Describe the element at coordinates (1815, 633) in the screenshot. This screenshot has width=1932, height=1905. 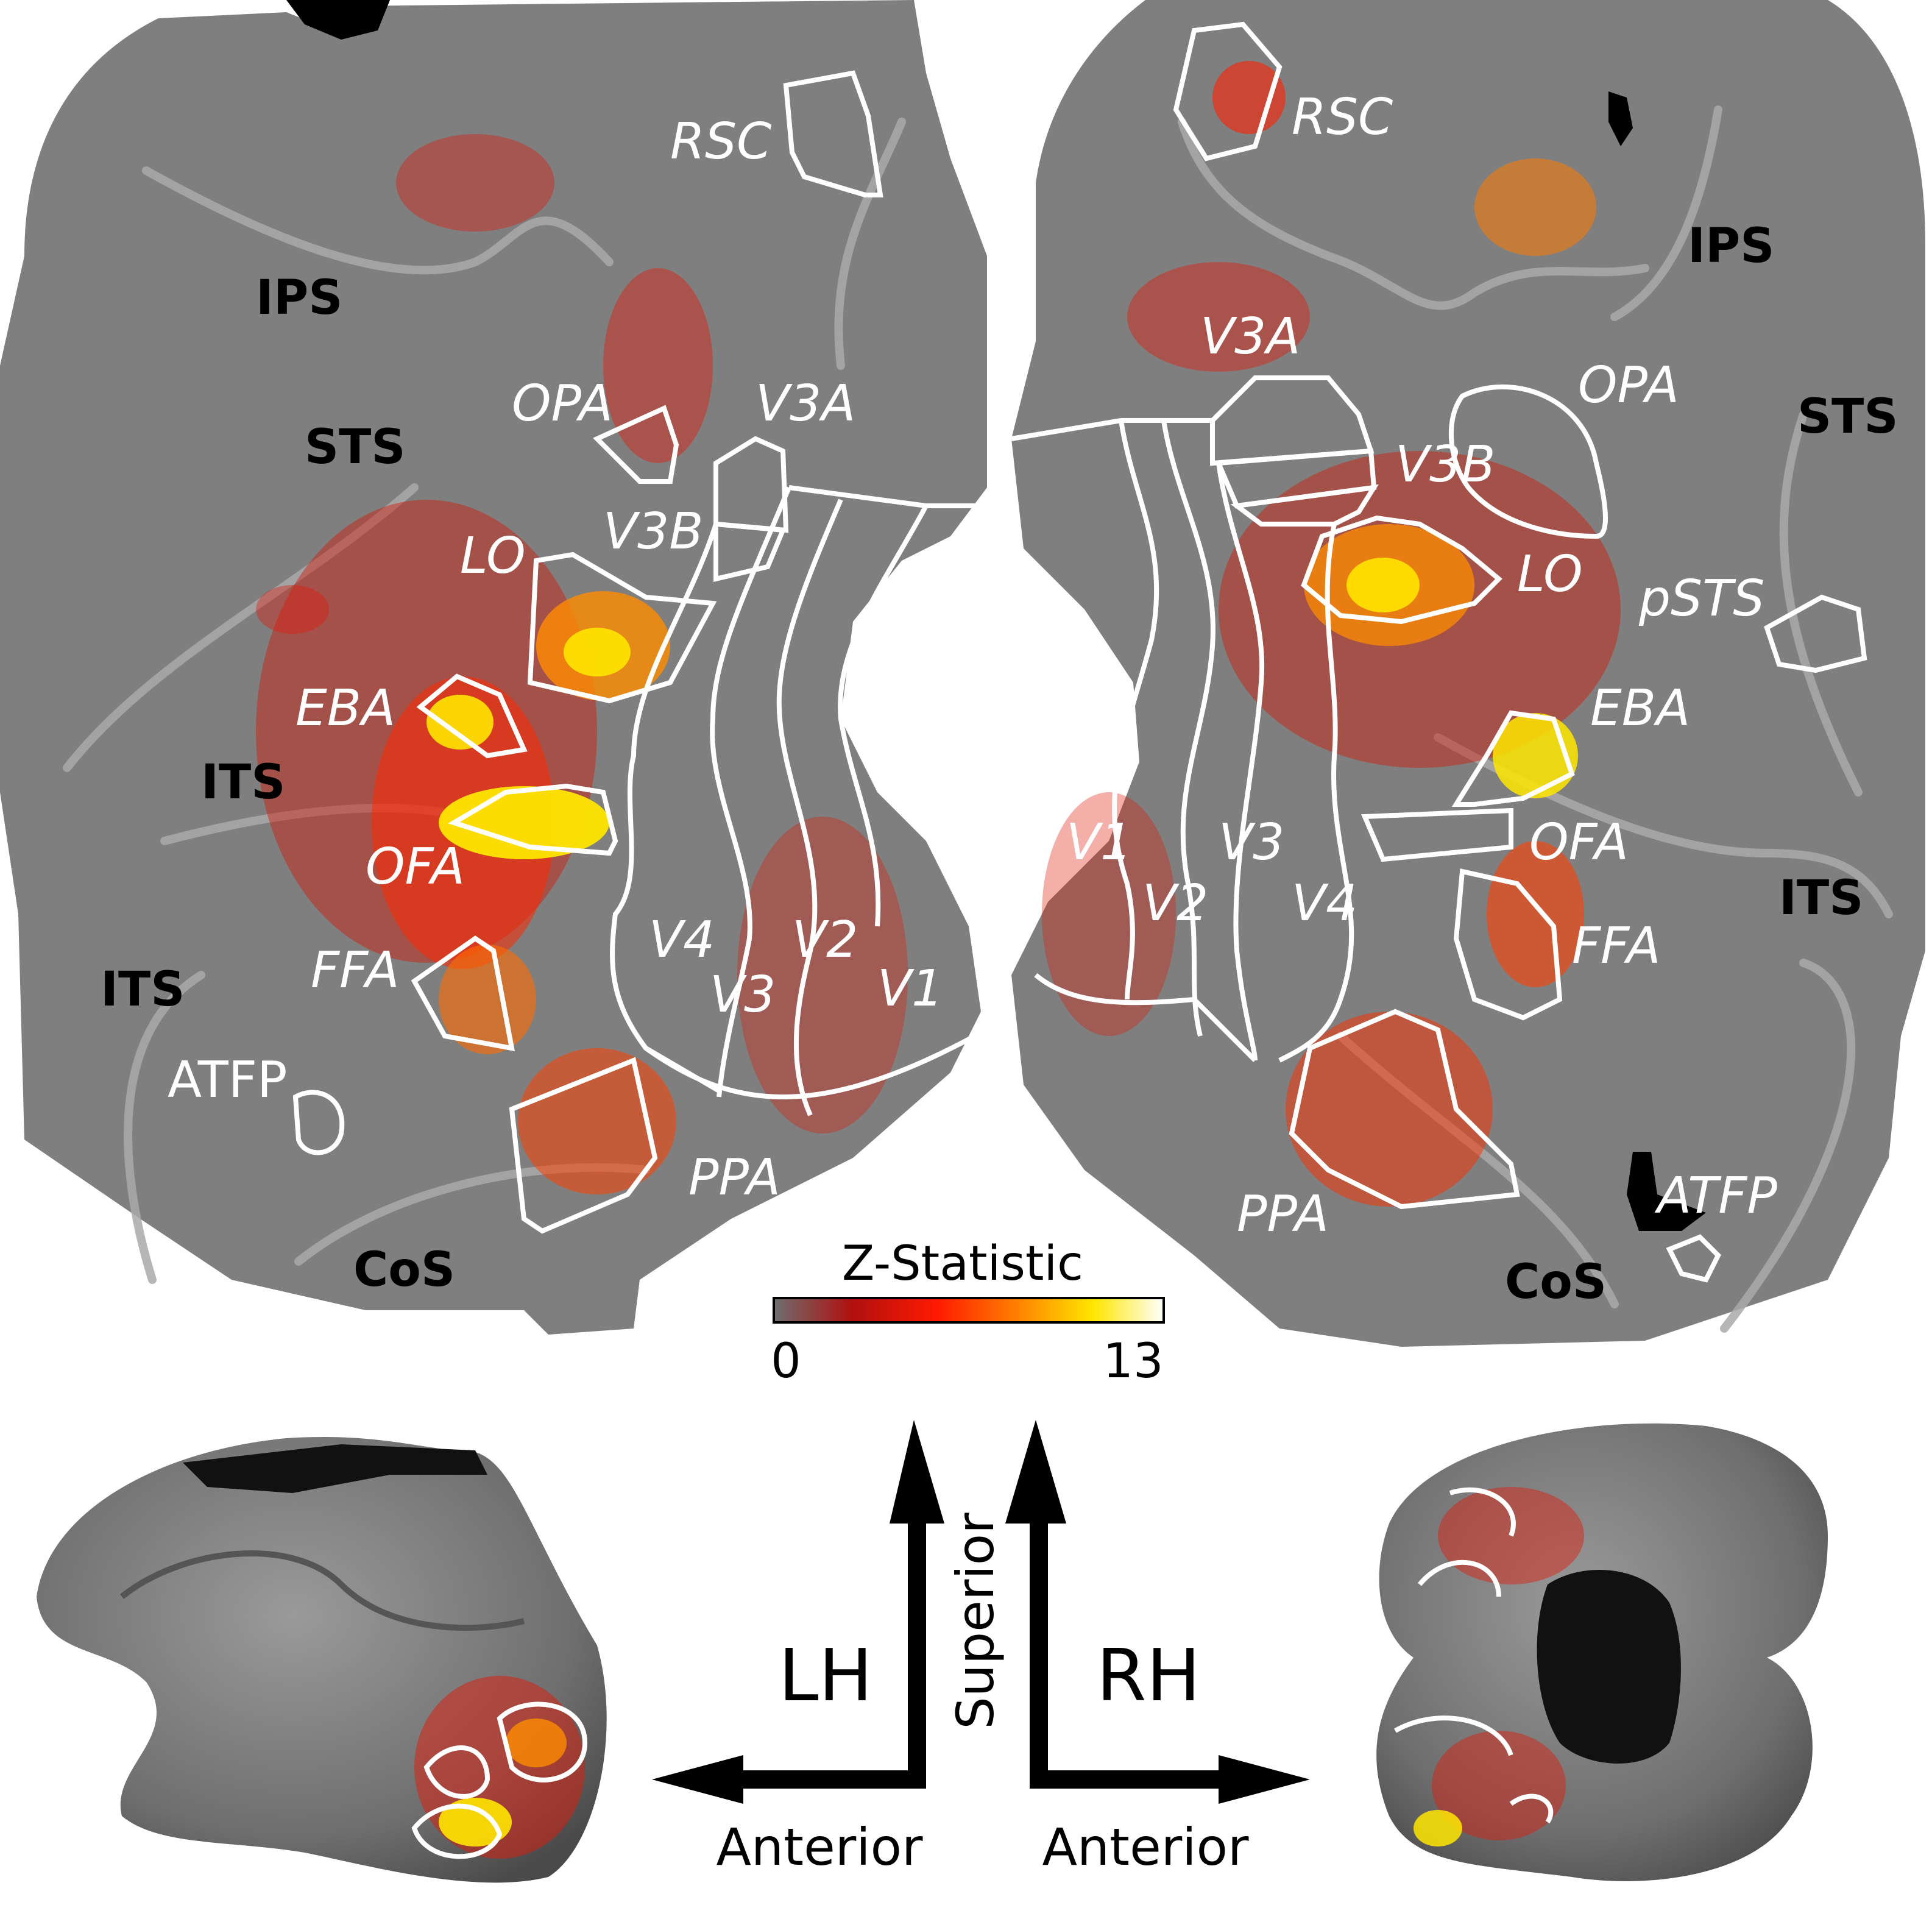
I see `right-roi-psts` at that location.